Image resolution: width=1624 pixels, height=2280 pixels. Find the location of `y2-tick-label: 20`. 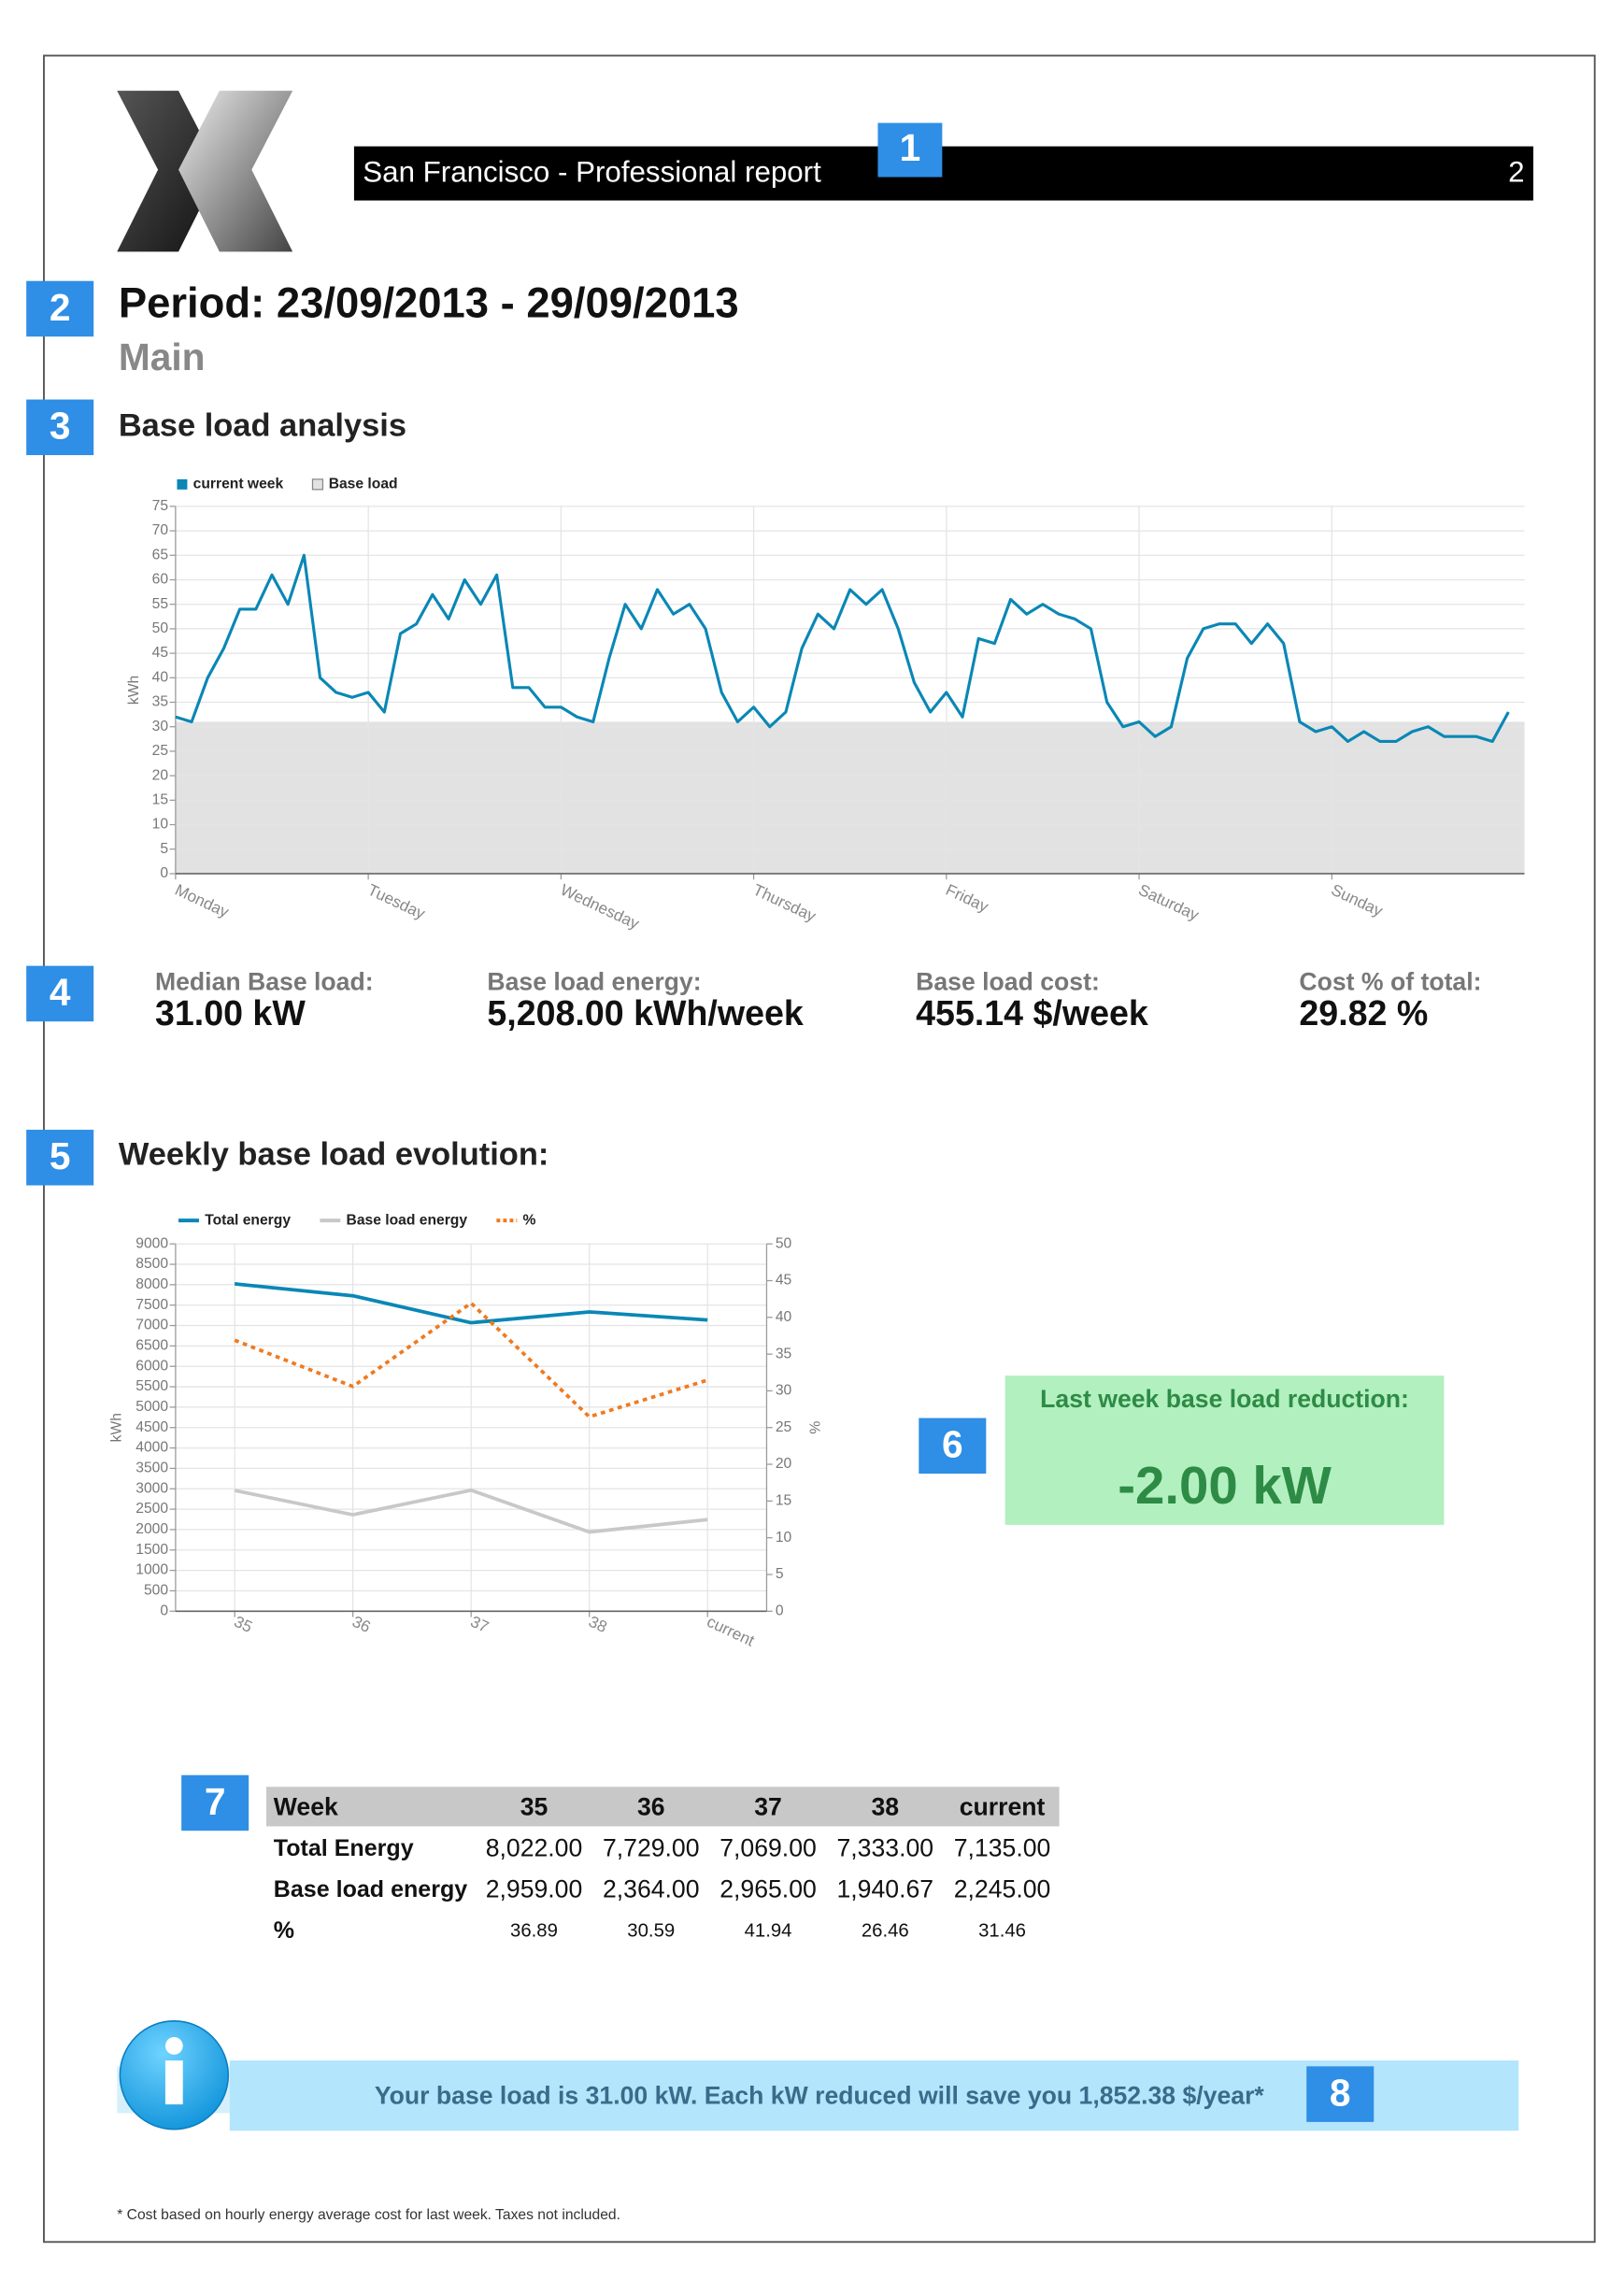

y2-tick-label: 20 is located at coordinates (784, 1464).